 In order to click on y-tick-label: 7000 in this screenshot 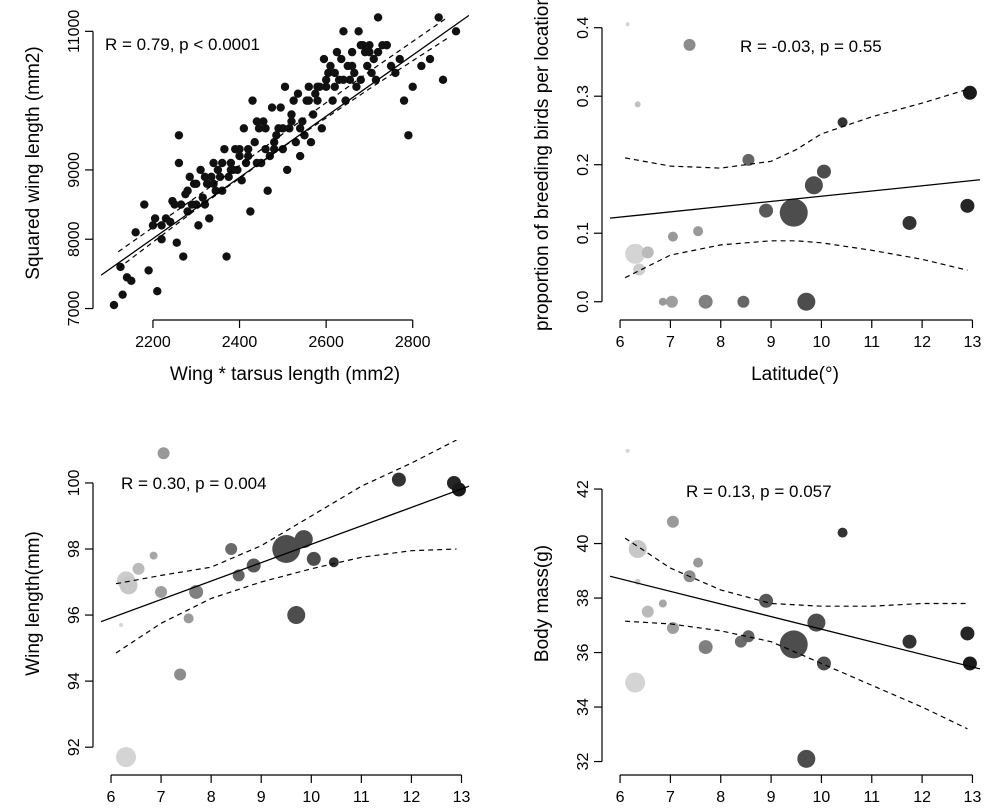, I will do `click(74, 309)`.